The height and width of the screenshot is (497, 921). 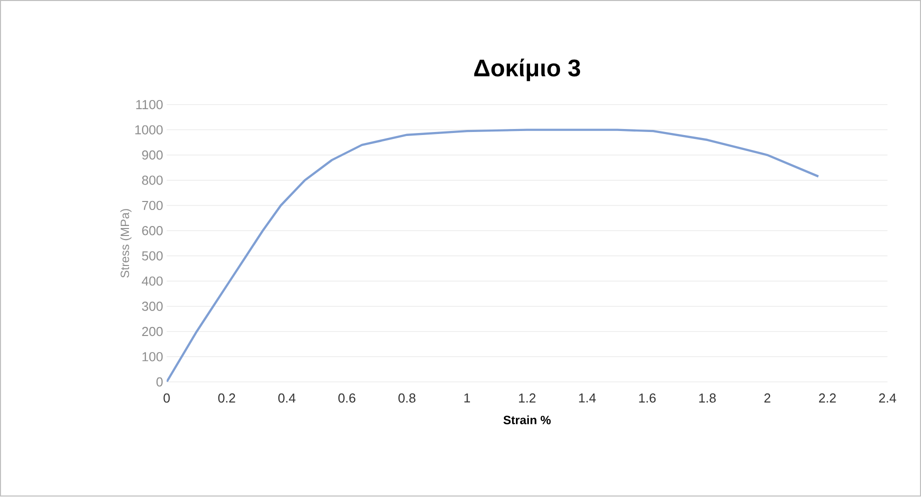 What do you see at coordinates (152, 181) in the screenshot?
I see `y-tick-label: 800` at bounding box center [152, 181].